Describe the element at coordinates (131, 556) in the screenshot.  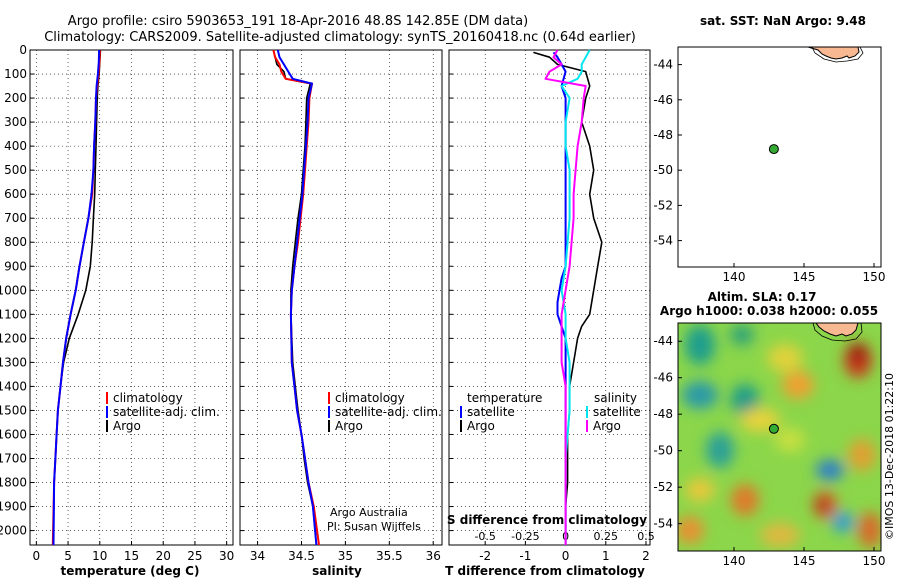
I see `x-tick-label: 15` at that location.